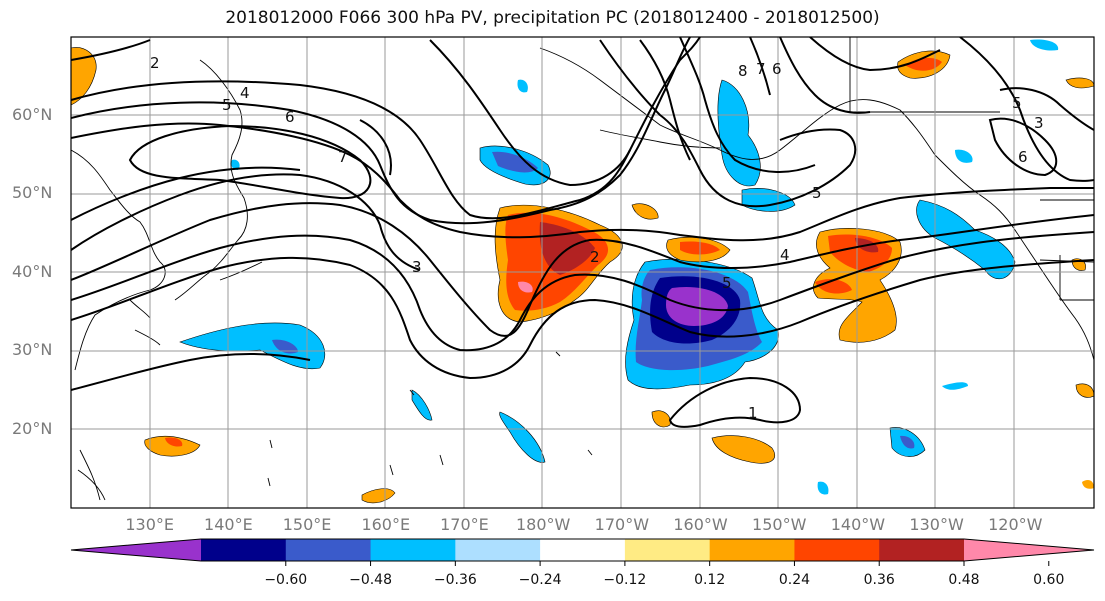  I want to click on colorbar-tick-label: −0.48, so click(370, 580).